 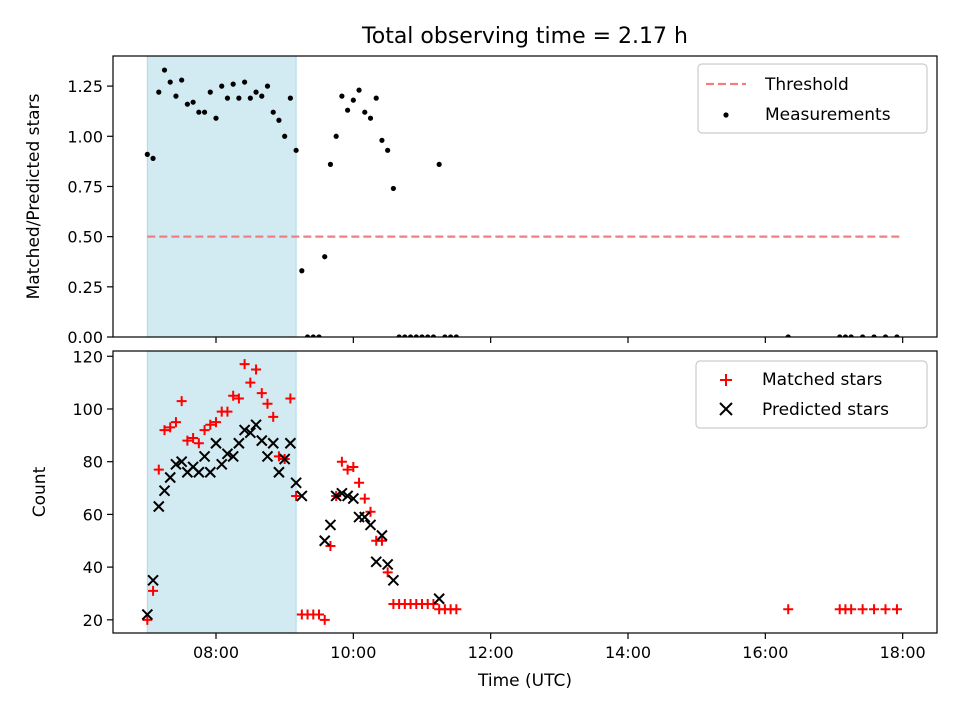 What do you see at coordinates (221, 492) in the screenshot?
I see `panel2-shaded-interval` at bounding box center [221, 492].